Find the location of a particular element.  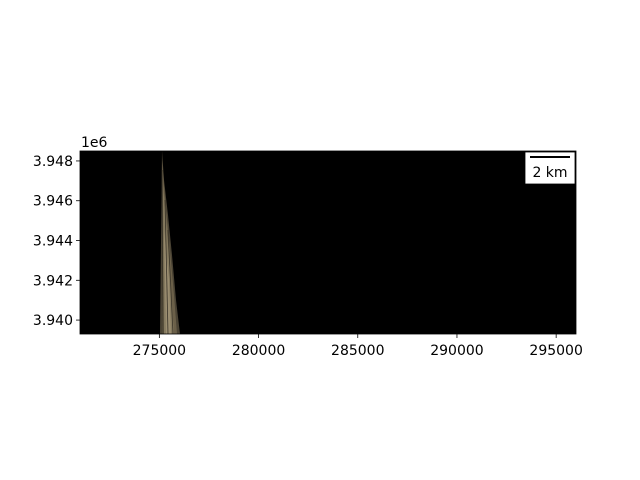

imagery-raster-sliver is located at coordinates (170, 243).